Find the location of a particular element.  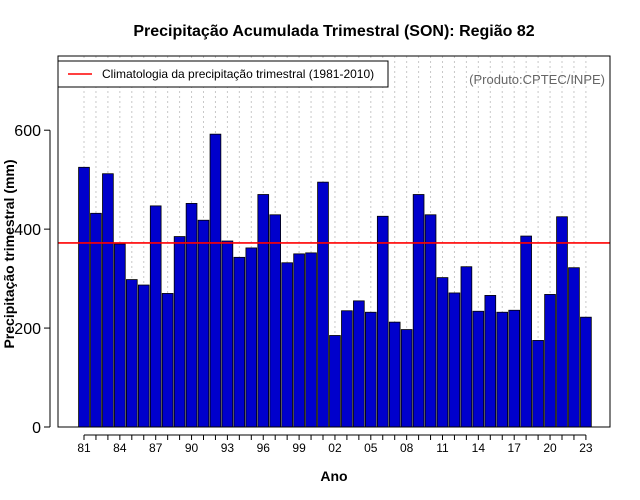

bar-1995 is located at coordinates (251, 337).